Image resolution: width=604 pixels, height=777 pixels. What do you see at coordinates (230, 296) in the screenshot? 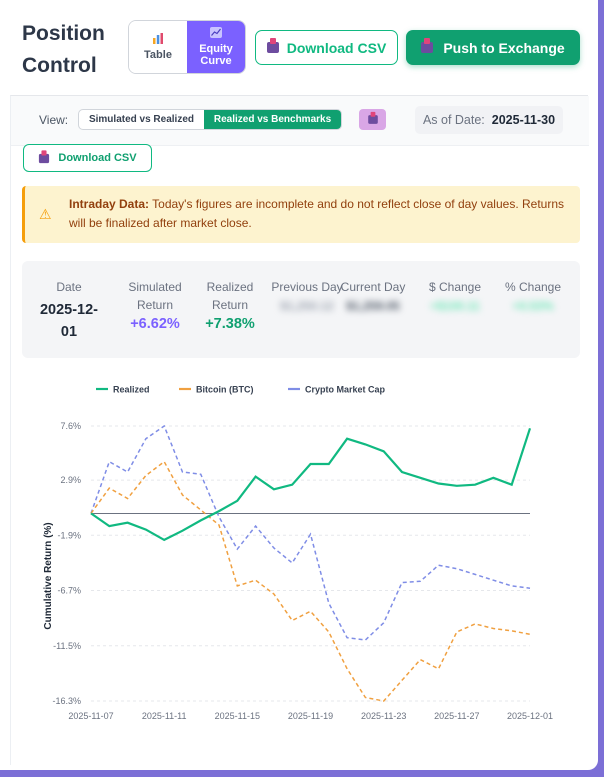
I see `realized-return-label: Realized Return` at bounding box center [230, 296].